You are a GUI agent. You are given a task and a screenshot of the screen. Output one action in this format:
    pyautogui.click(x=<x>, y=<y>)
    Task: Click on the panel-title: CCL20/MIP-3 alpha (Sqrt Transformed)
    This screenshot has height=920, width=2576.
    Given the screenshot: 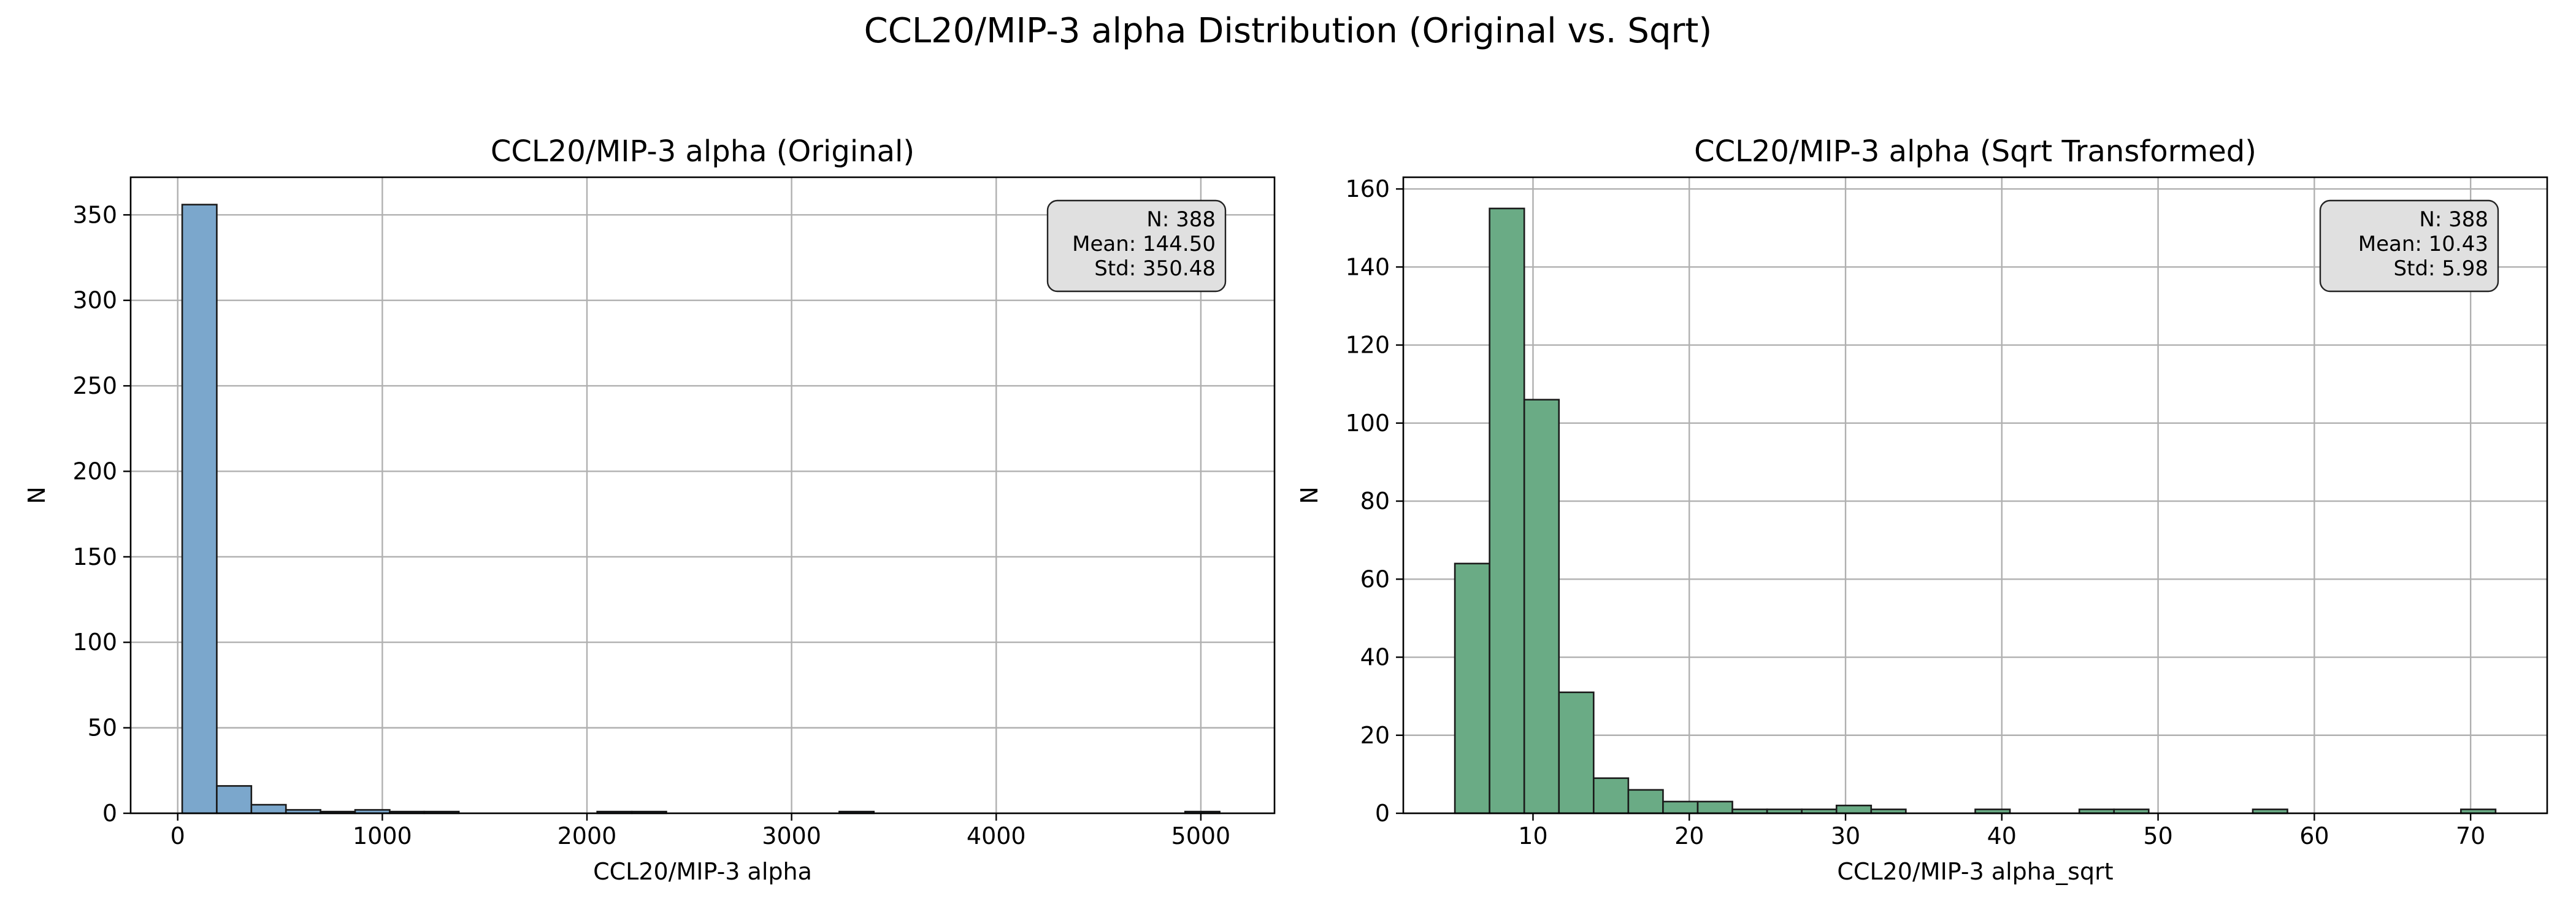 What is the action you would take?
    pyautogui.click(x=1975, y=151)
    